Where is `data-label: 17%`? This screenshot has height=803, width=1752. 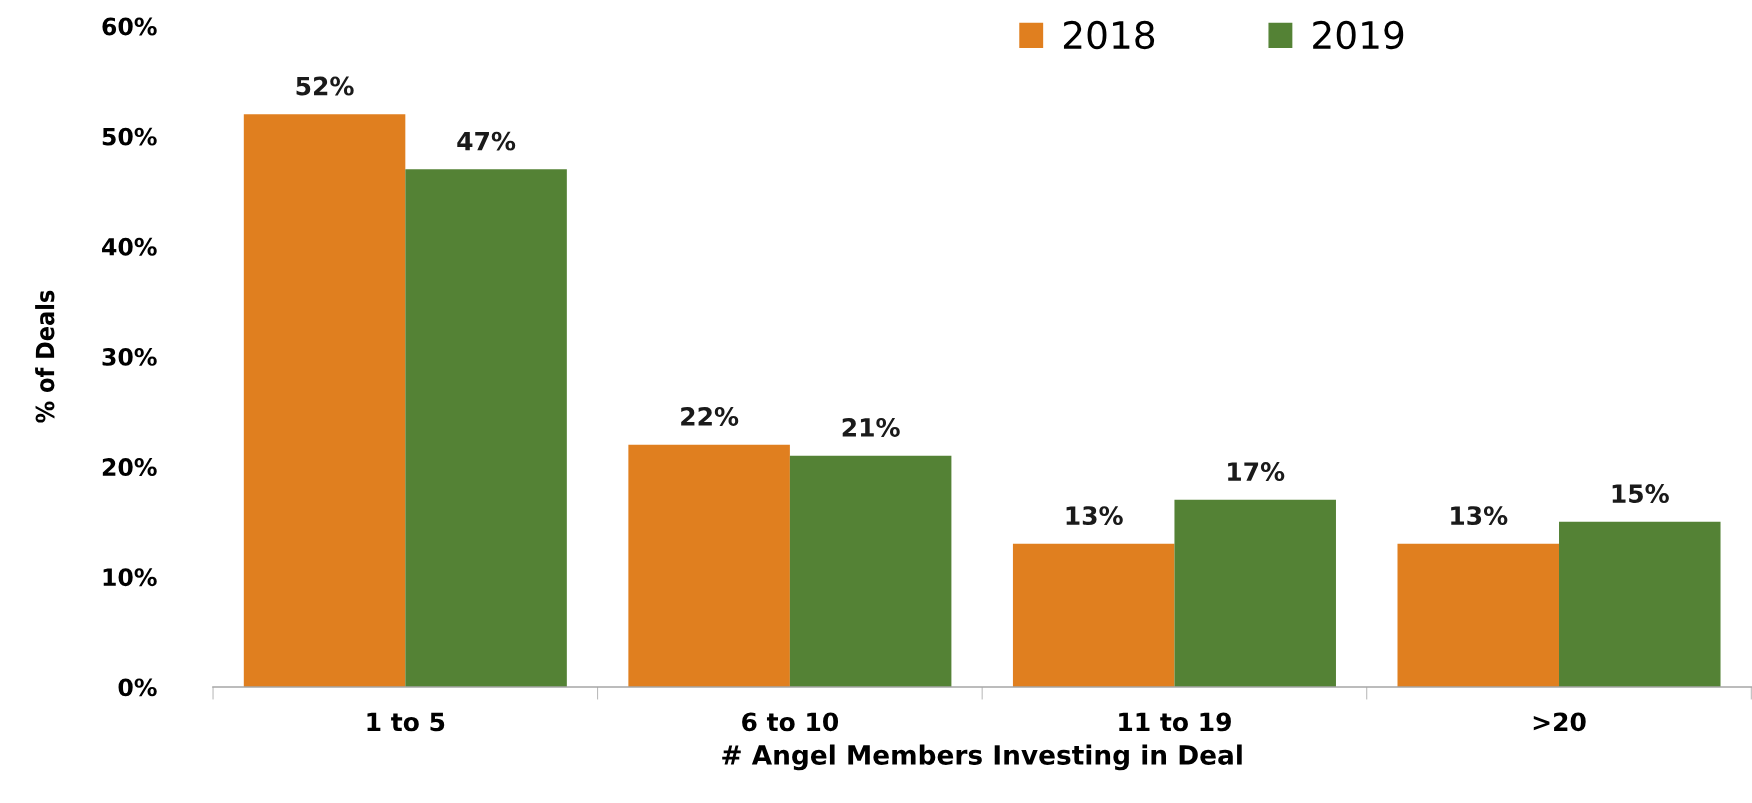
data-label: 17% is located at coordinates (1256, 471).